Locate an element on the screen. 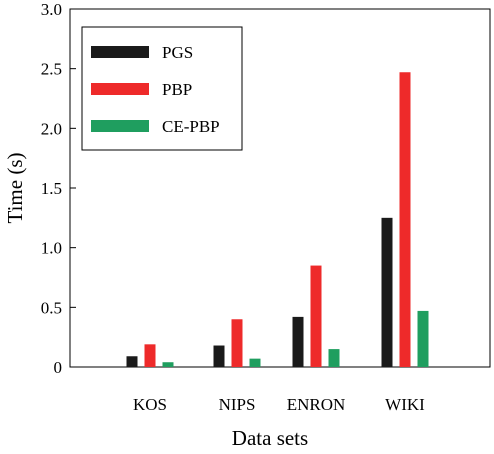 The width and height of the screenshot is (494, 454). bar-pbp-wiki is located at coordinates (405, 219).